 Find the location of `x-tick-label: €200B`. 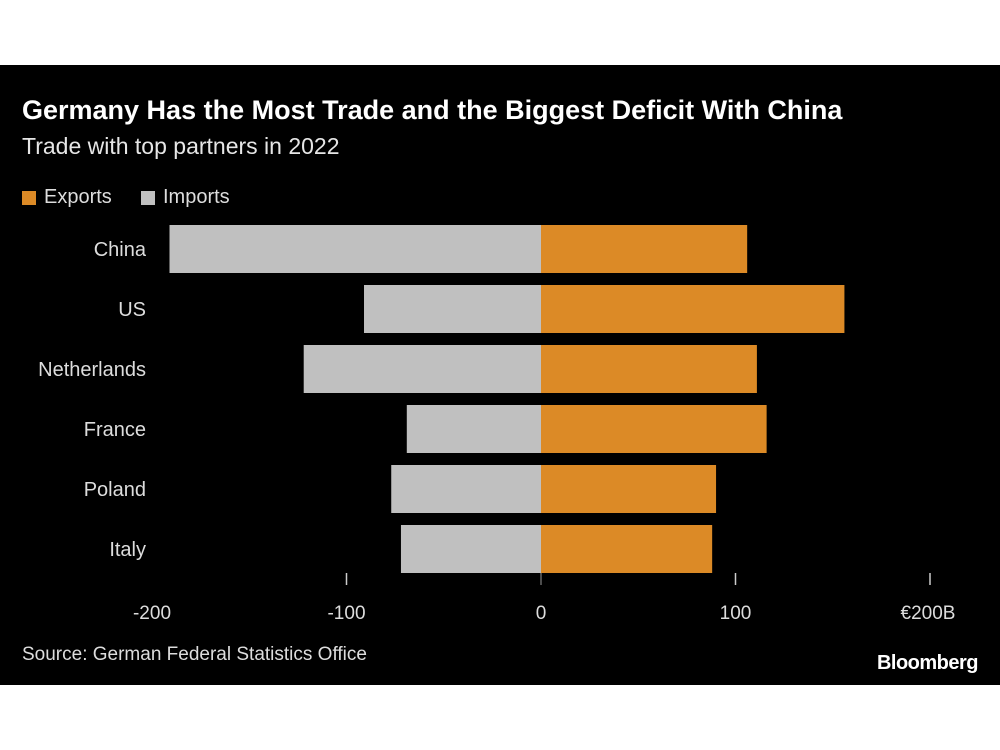

x-tick-label: €200B is located at coordinates (928, 613).